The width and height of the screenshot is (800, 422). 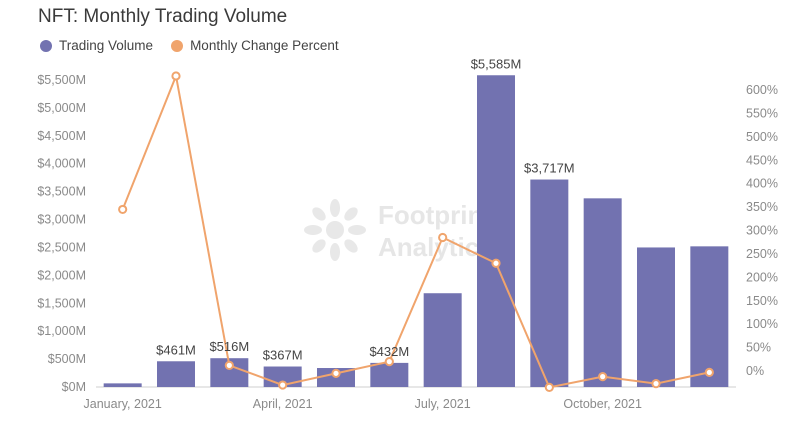 What do you see at coordinates (762, 231) in the screenshot?
I see `y-right-tick-label: 300%` at bounding box center [762, 231].